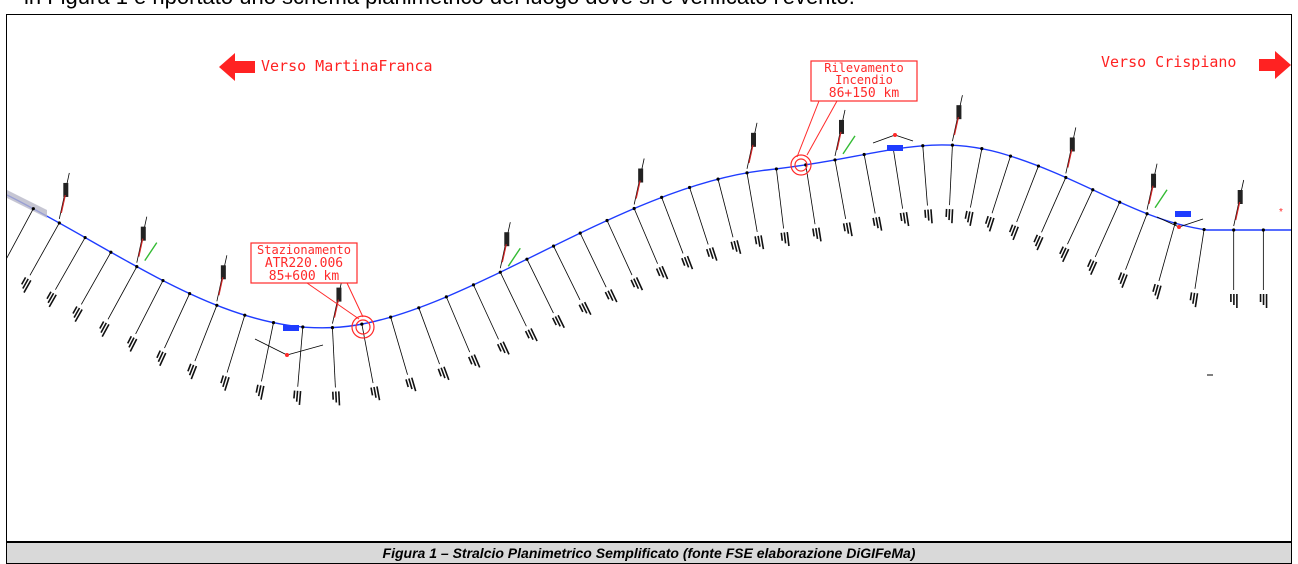  Describe the element at coordinates (312, 290) in the screenshot. I see `callout-station: Stazionamento ATR220.006 85+600 km` at that location.